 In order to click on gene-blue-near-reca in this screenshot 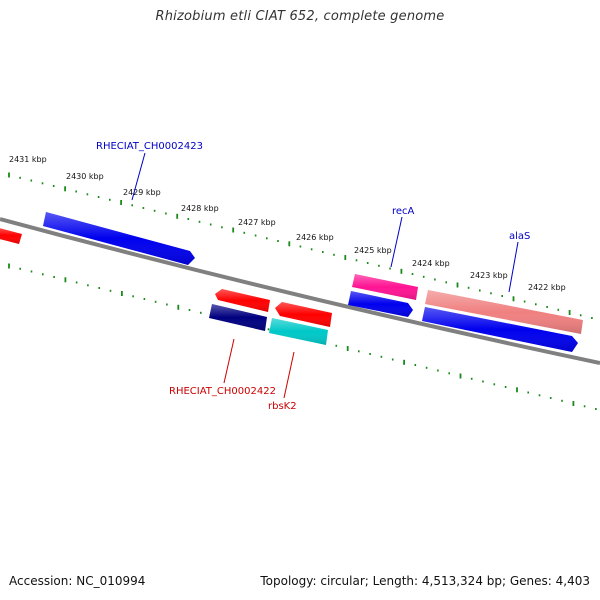, I will do `click(380, 304)`.